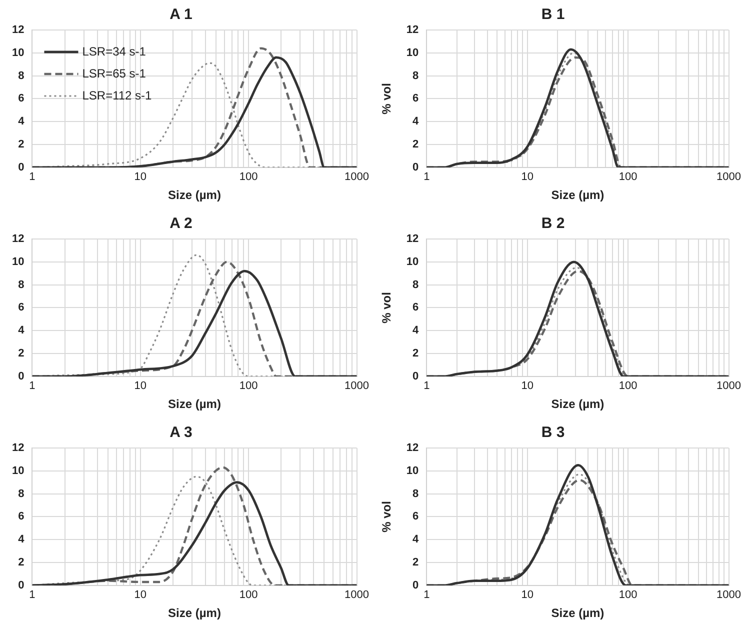  I want to click on legend-label: LSR=65 s-1, so click(114, 73).